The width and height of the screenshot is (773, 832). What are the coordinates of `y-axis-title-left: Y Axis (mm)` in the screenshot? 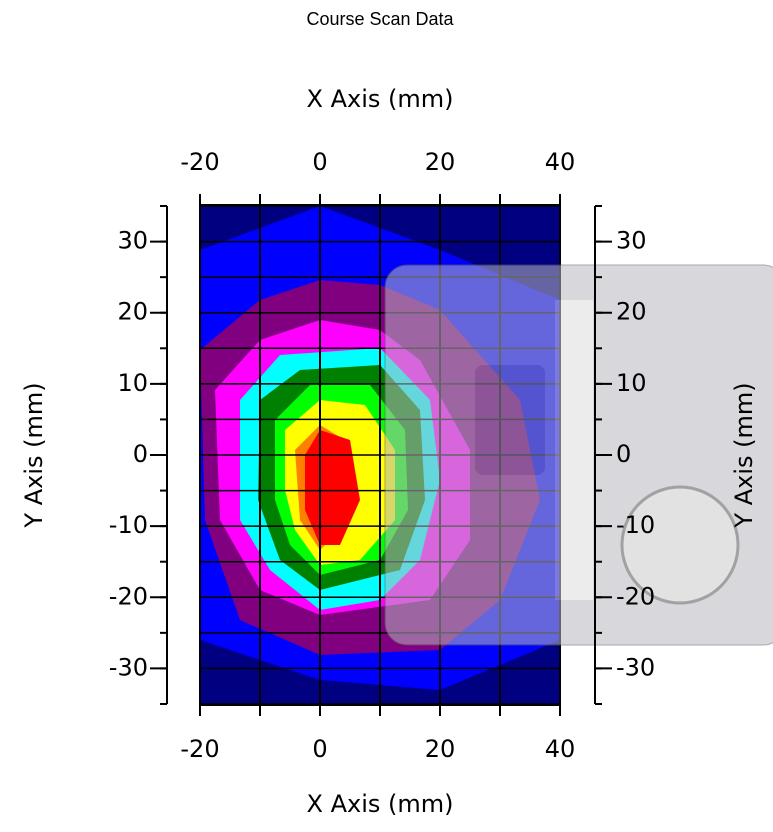 It's located at (34, 455).